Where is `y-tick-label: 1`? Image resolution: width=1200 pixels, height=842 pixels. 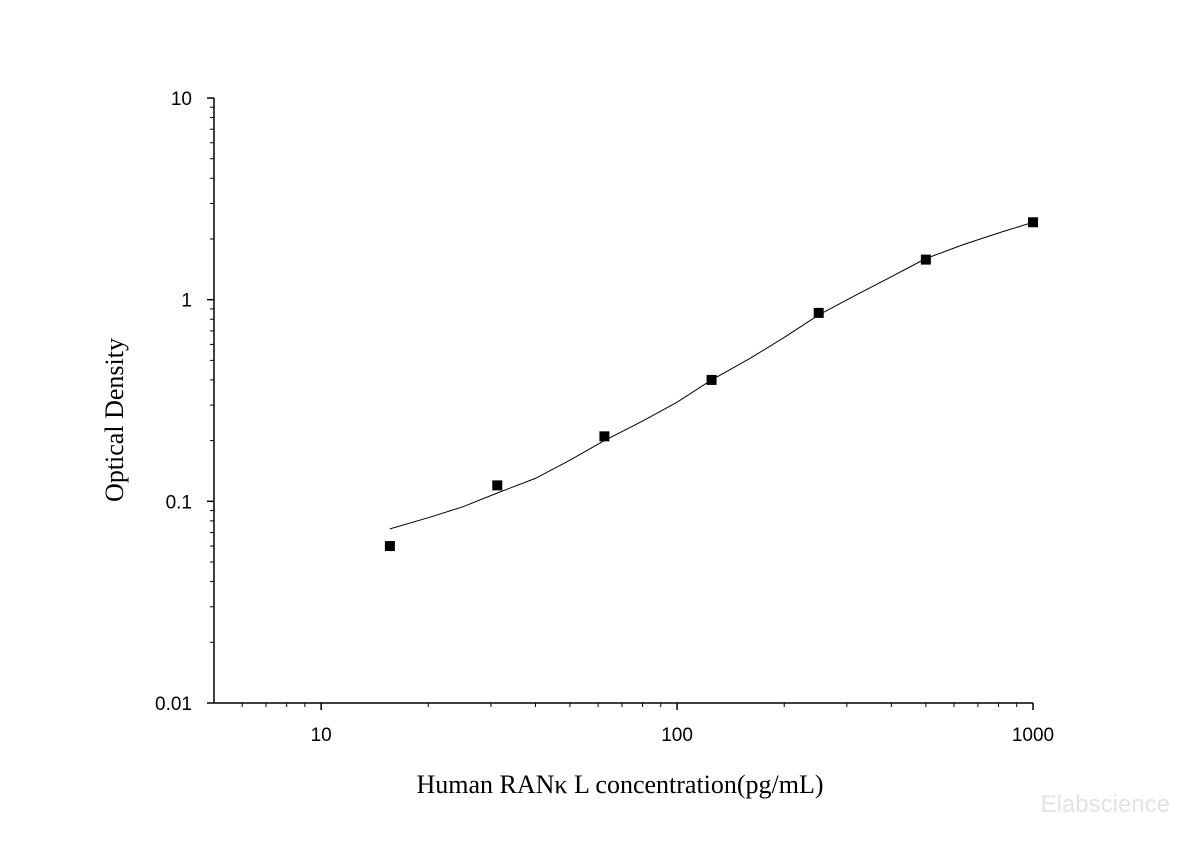 y-tick-label: 1 is located at coordinates (186, 301).